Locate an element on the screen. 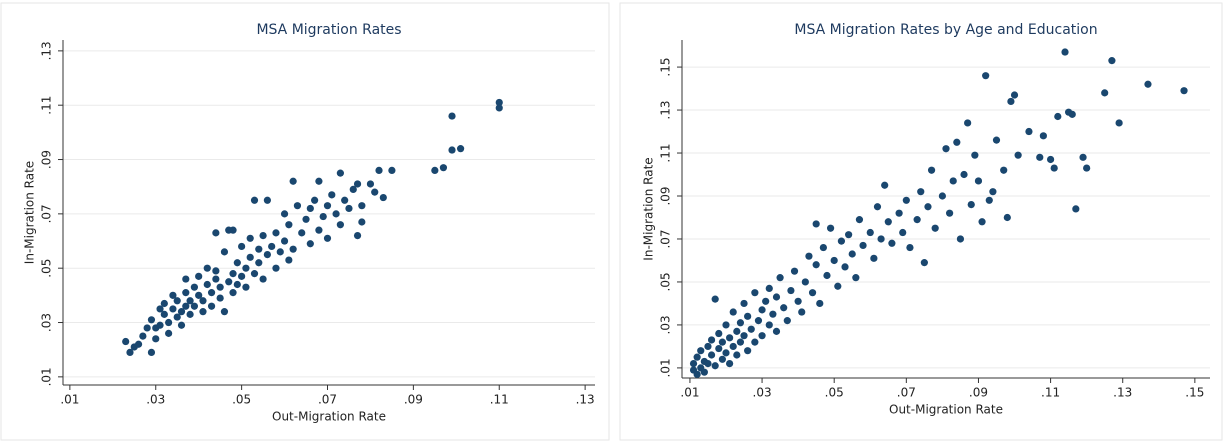 The image size is (1224, 442). y-tick-label: .09 is located at coordinates (666, 195).